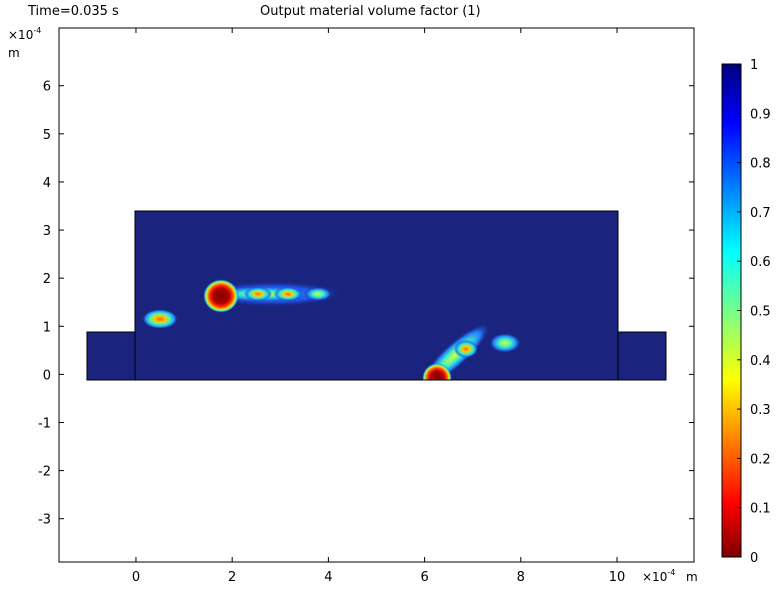 This screenshot has width=777, height=590. Describe the element at coordinates (760, 262) in the screenshot. I see `colorbar-tick-label: 0.6` at that location.